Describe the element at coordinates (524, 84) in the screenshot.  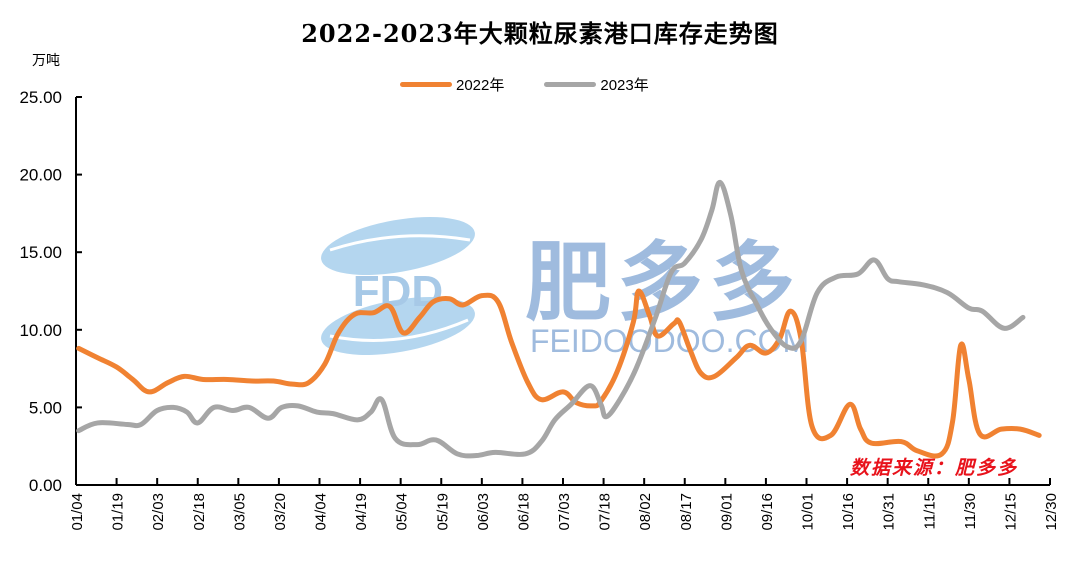
I see `chart-legend: 2022年 2023年` at that location.